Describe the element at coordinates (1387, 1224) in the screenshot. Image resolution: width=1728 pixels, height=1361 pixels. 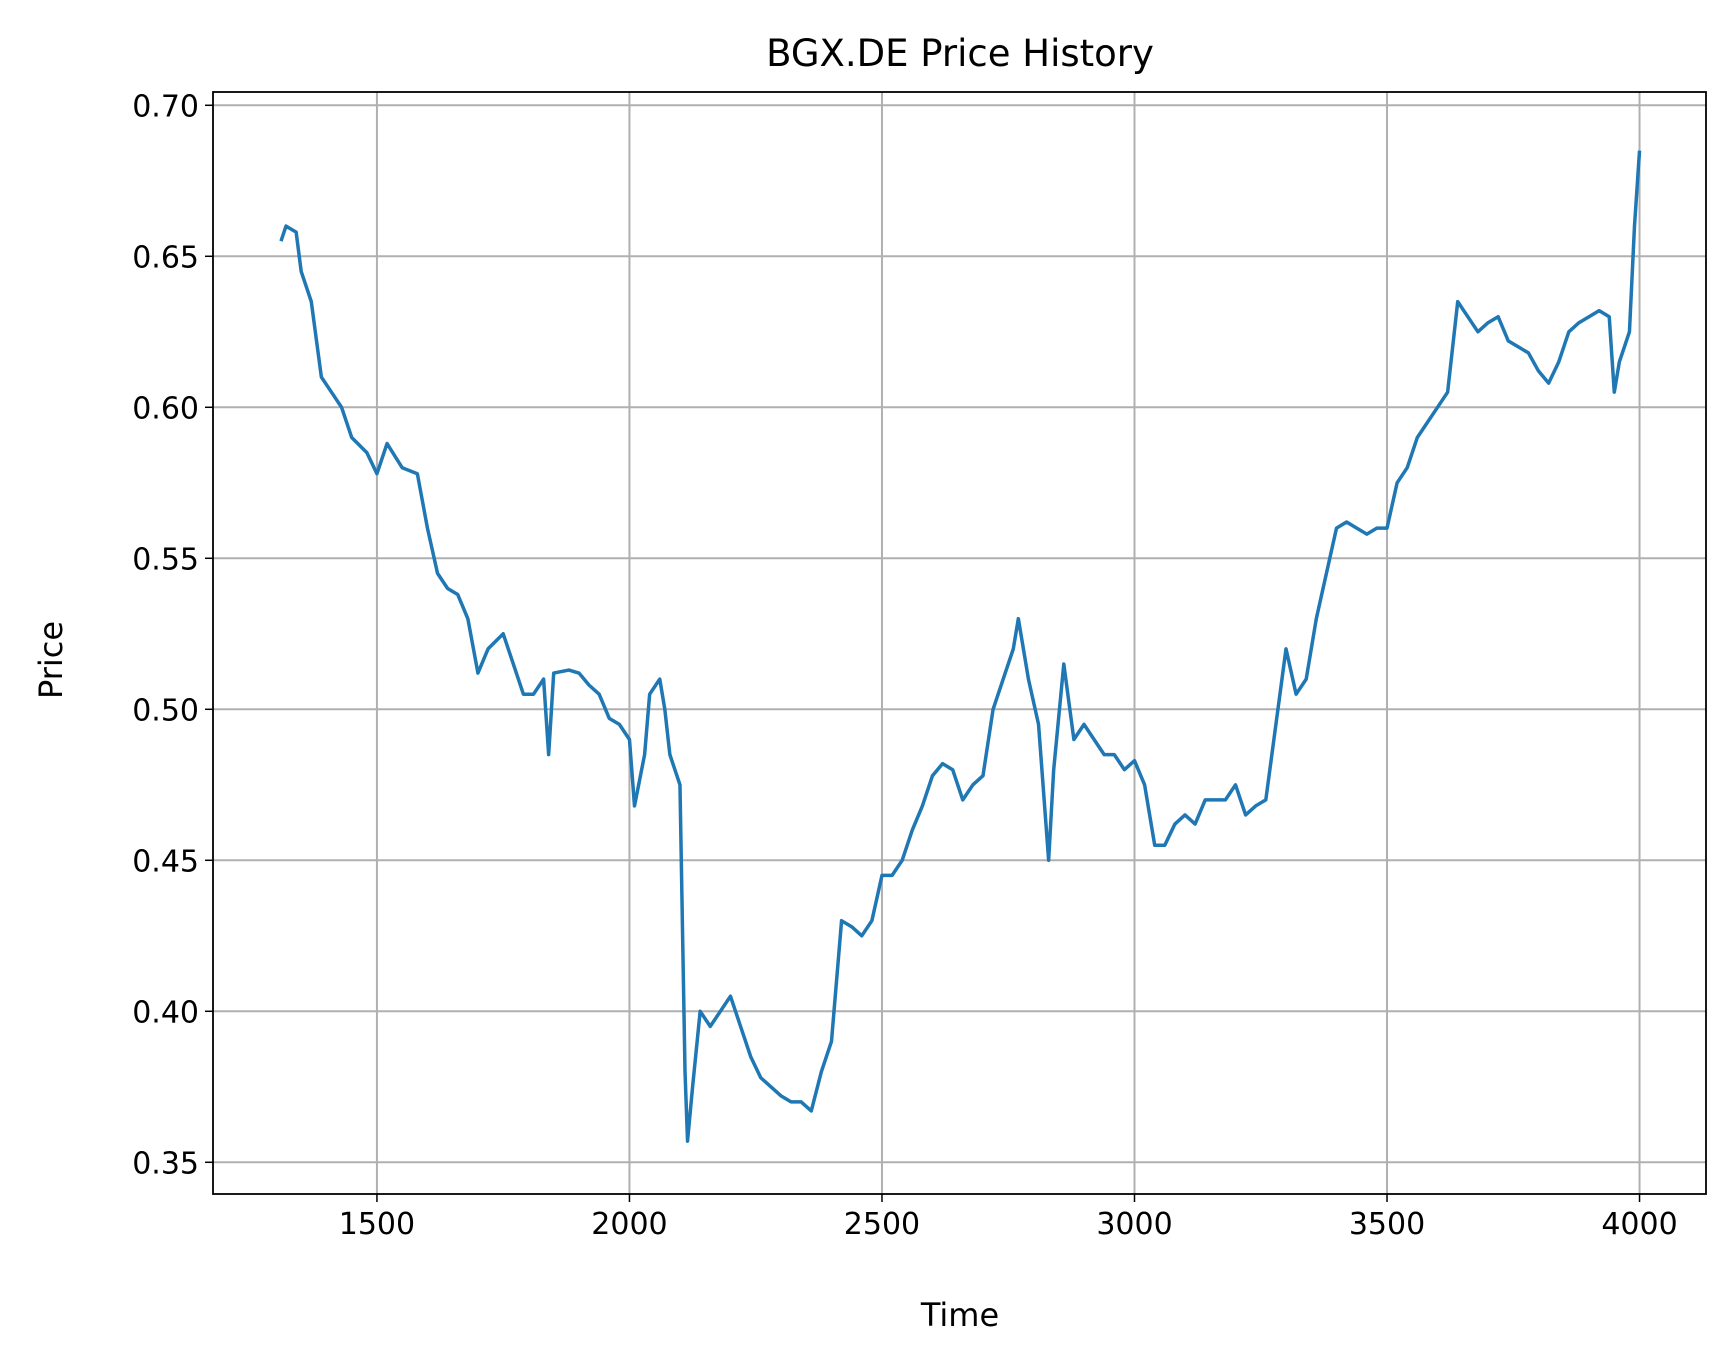
I see `x-tick-label: 3500` at that location.